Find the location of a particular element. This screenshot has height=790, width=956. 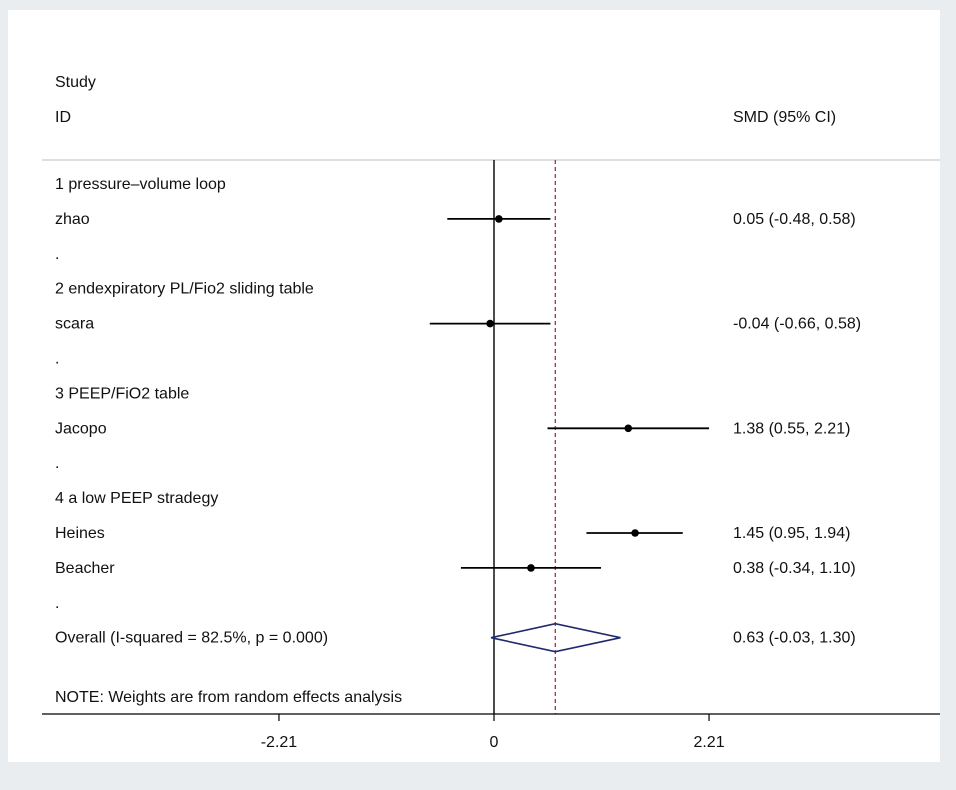

header-id-label: ID is located at coordinates (63, 117).